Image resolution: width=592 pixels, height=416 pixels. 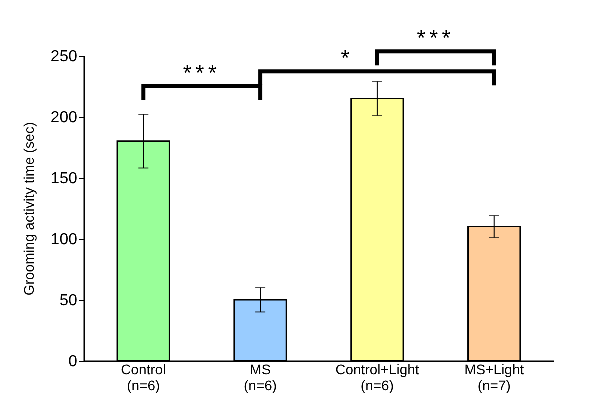 What do you see at coordinates (494, 378) in the screenshot?
I see `x-tick-label: MS+Light (n=7)` at bounding box center [494, 378].